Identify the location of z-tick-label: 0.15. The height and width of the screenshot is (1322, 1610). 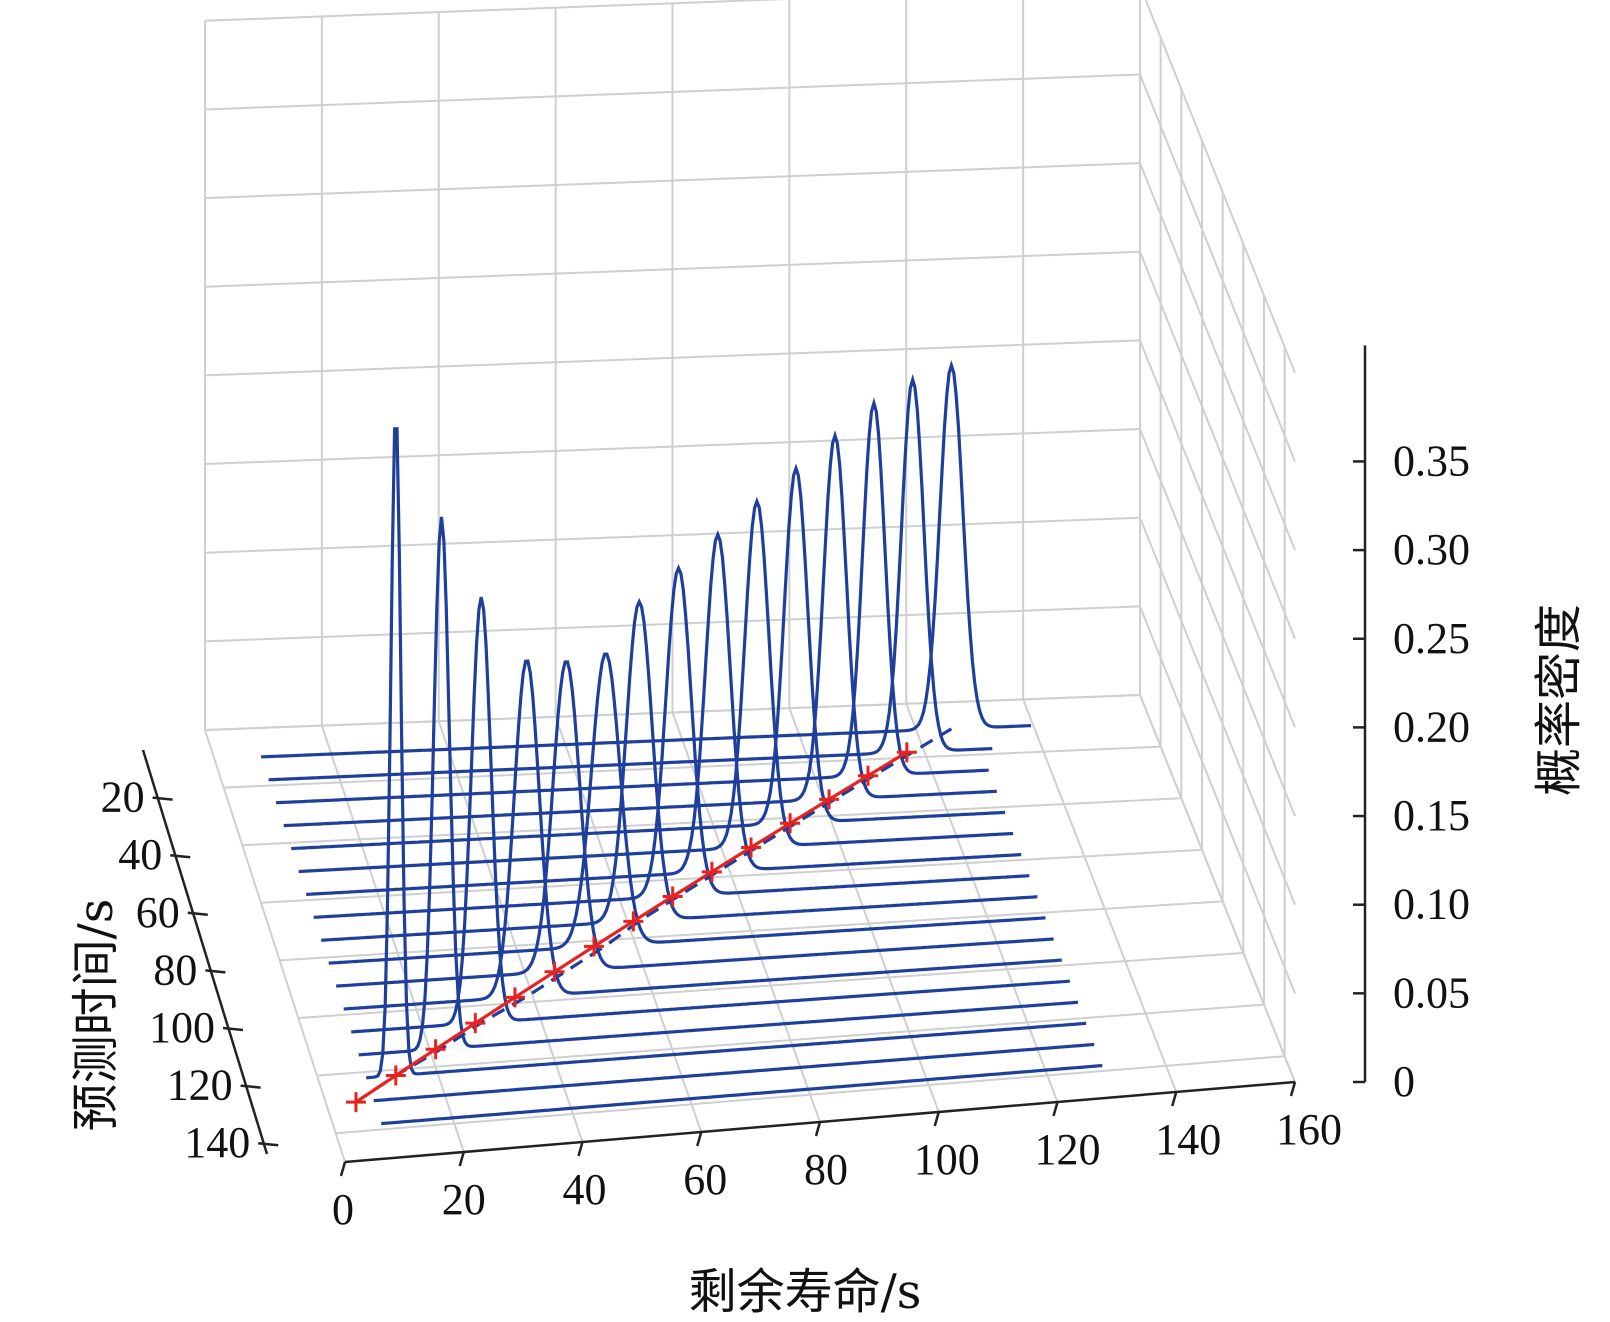
(1431, 815).